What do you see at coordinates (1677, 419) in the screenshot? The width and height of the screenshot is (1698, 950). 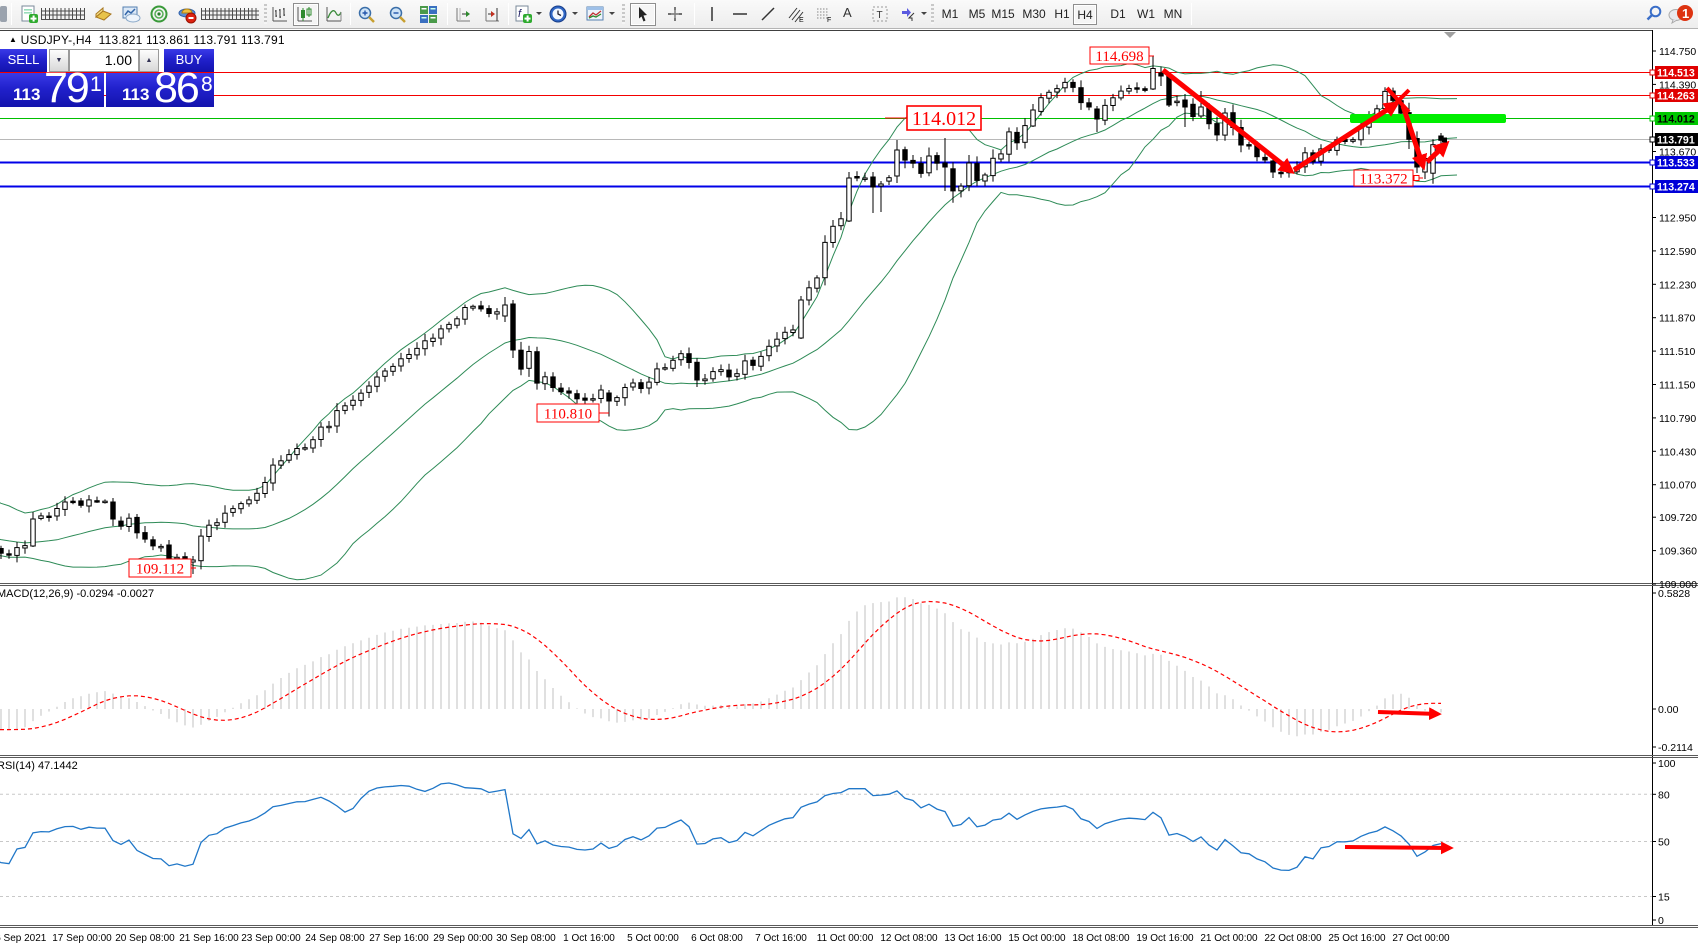 I see `svg-text: 110.790` at bounding box center [1677, 419].